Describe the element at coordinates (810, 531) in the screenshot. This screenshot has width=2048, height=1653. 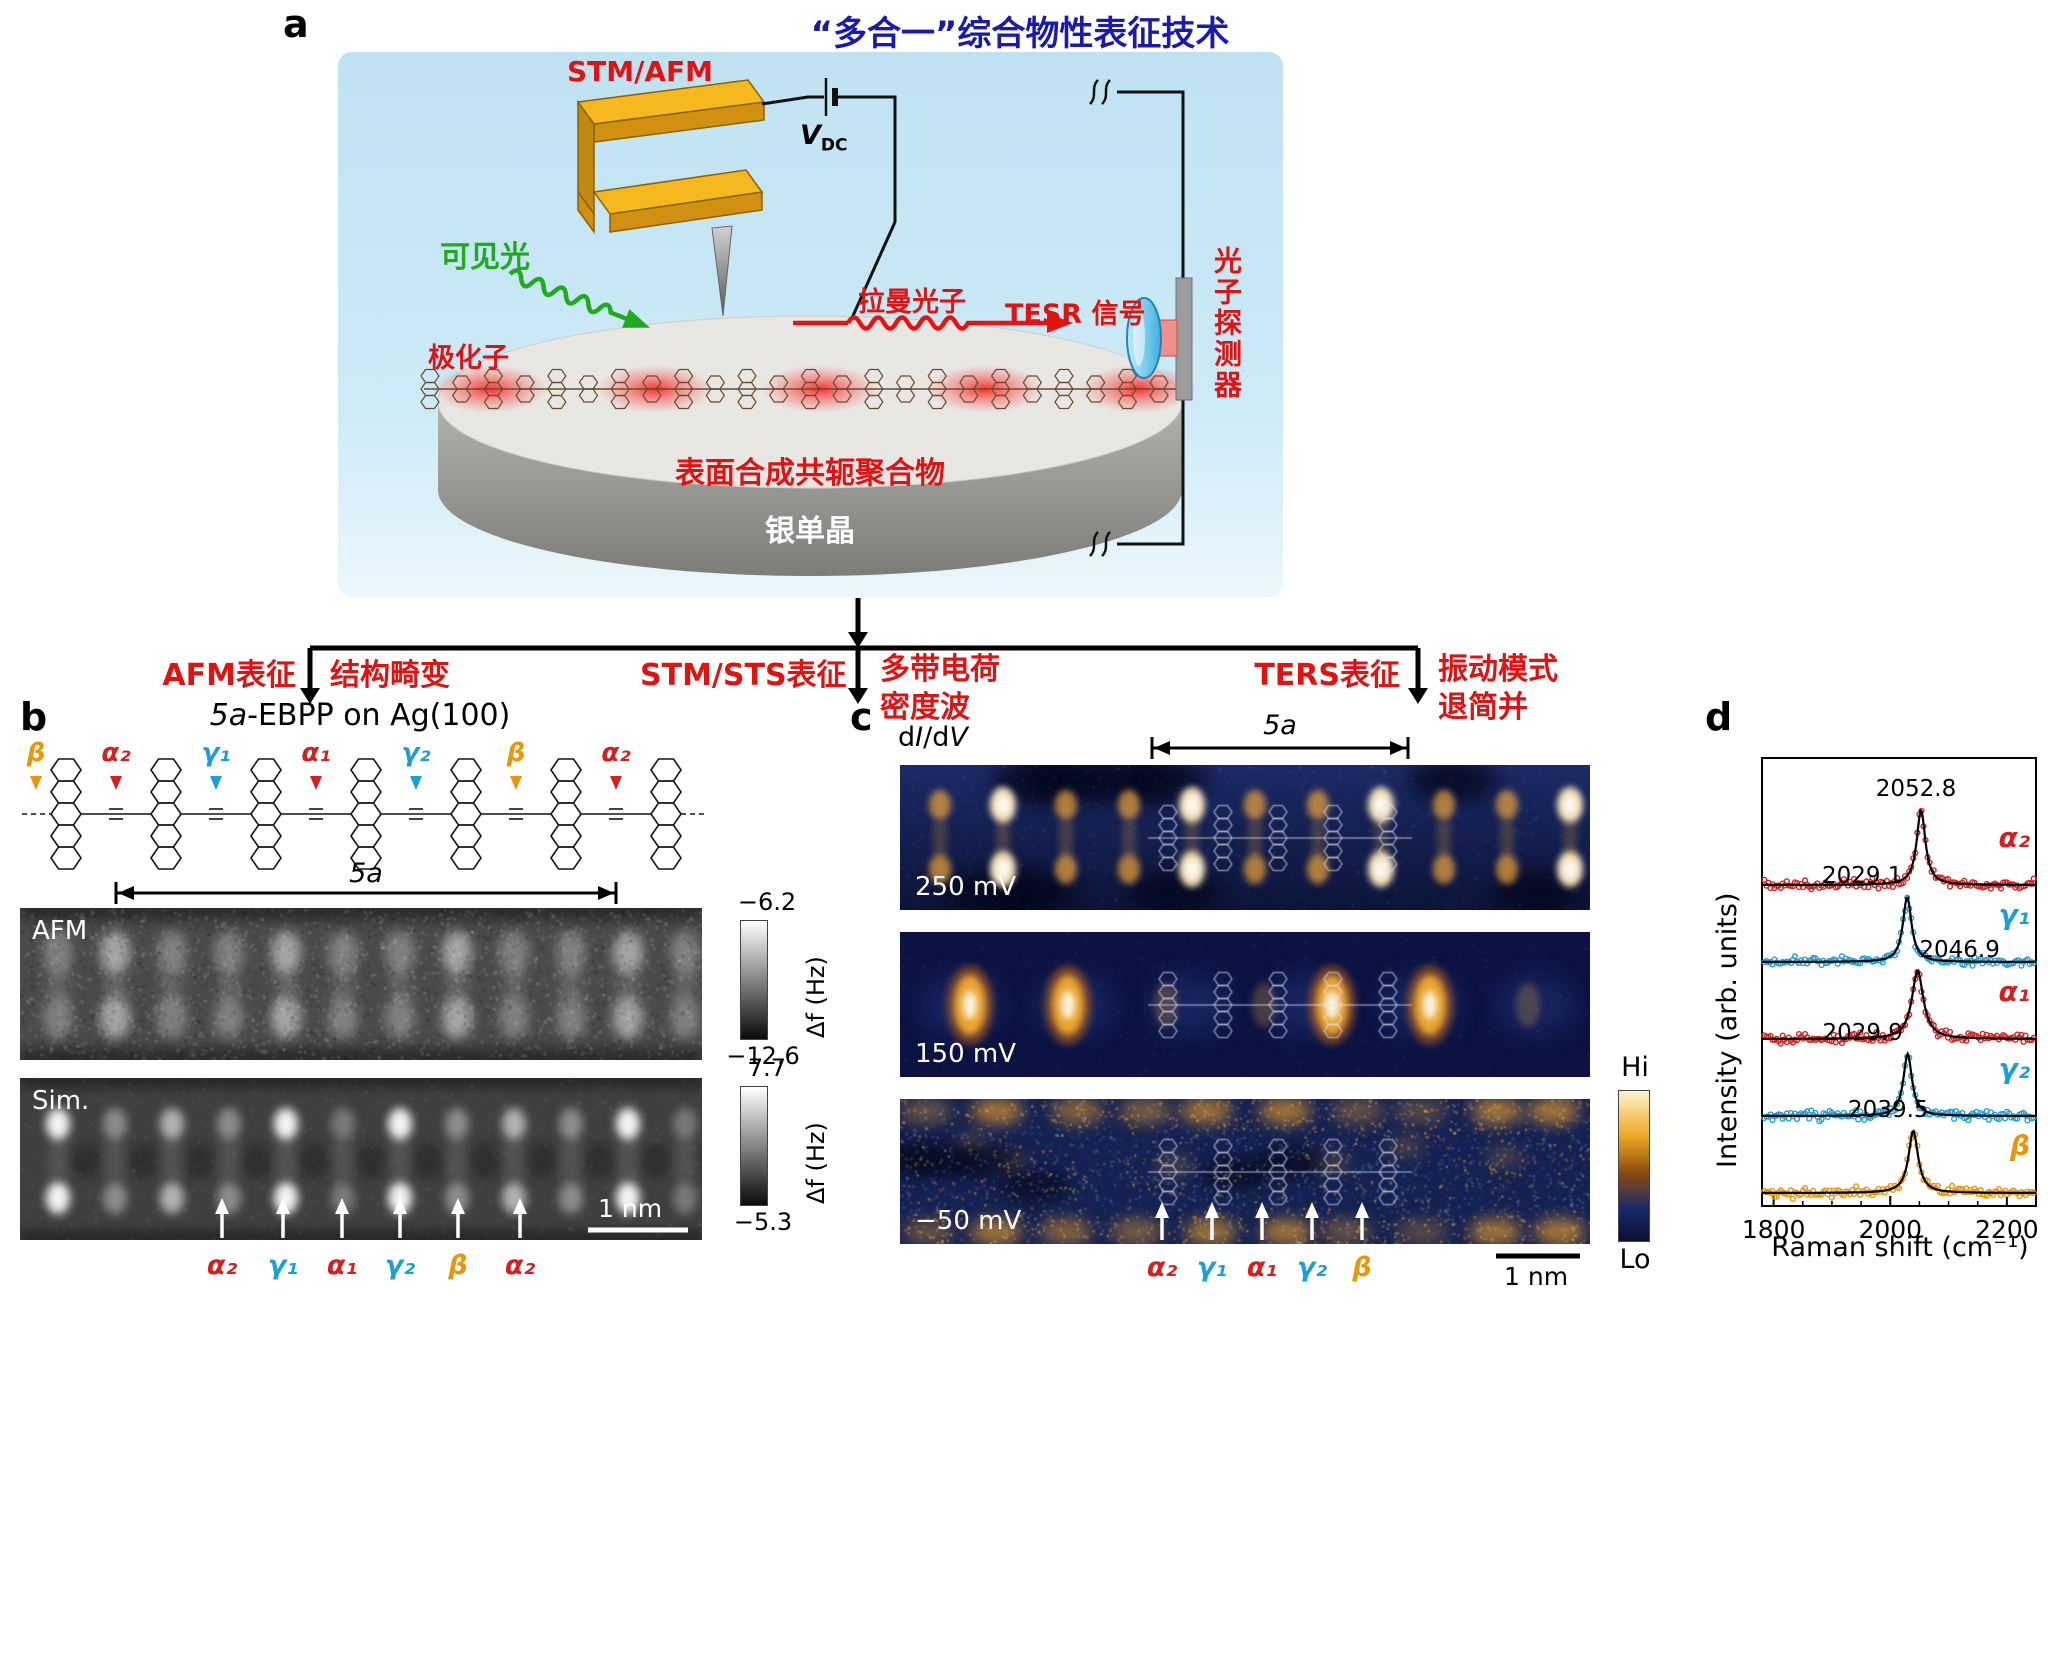
I see `silver-crystal-label: 银单晶` at that location.